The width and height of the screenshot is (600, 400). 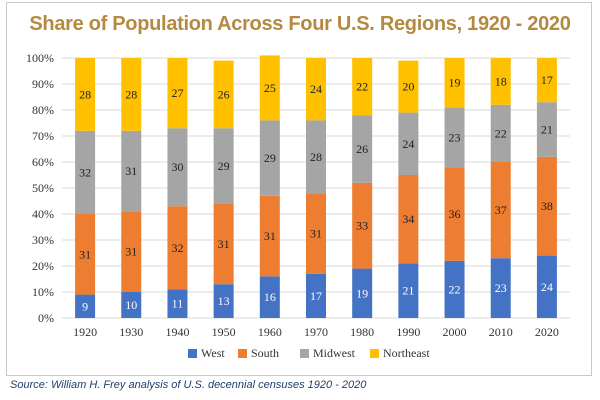 I want to click on data-label: 30, so click(x=177, y=167).